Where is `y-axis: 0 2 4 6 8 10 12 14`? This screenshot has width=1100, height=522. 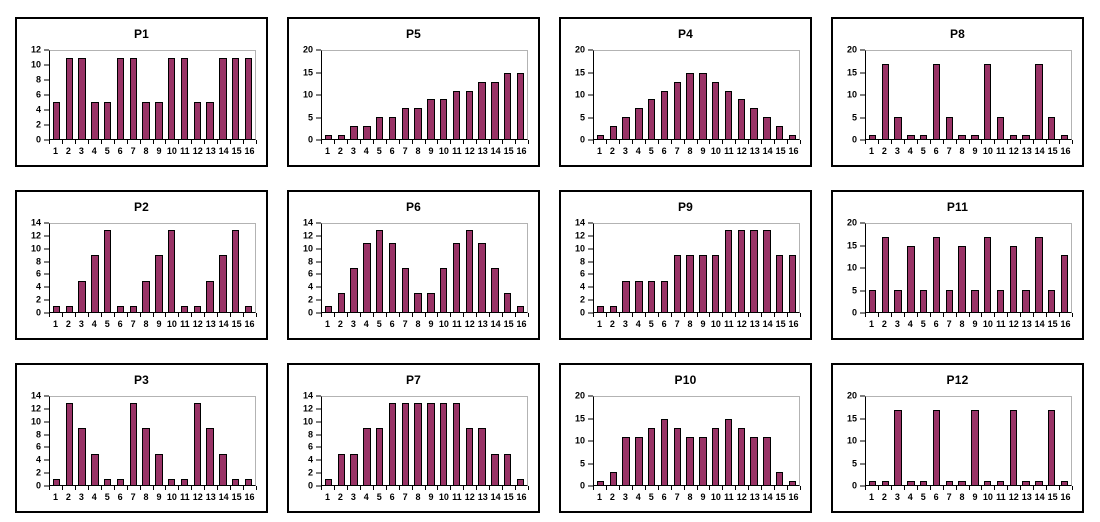 y-axis: 0 2 4 6 8 10 12 14 is located at coordinates (307, 267).